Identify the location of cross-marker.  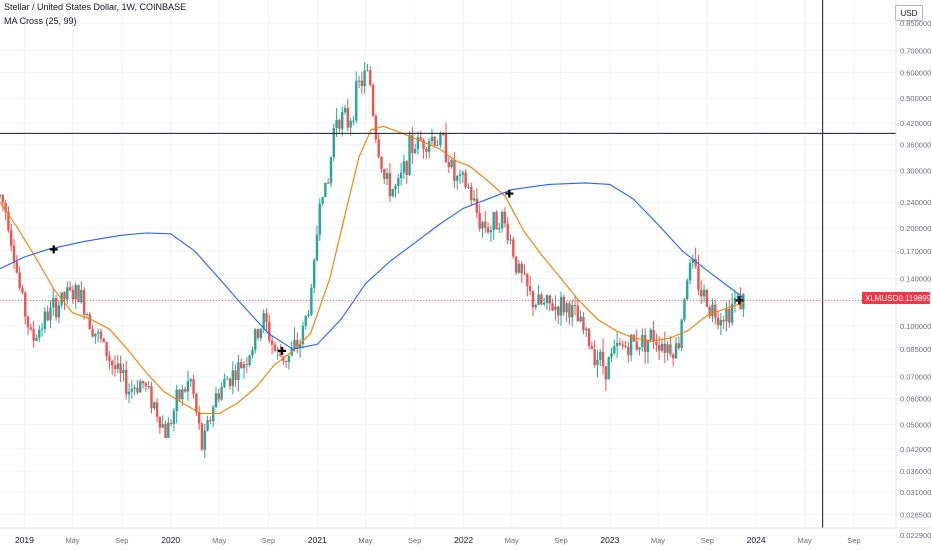
(53, 249).